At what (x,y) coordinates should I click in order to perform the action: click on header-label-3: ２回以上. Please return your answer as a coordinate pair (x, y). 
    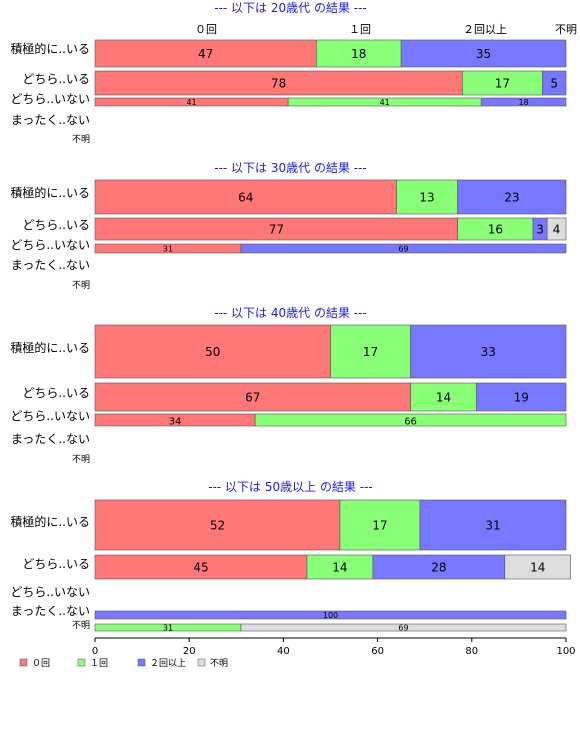
    Looking at the image, I should click on (485, 29).